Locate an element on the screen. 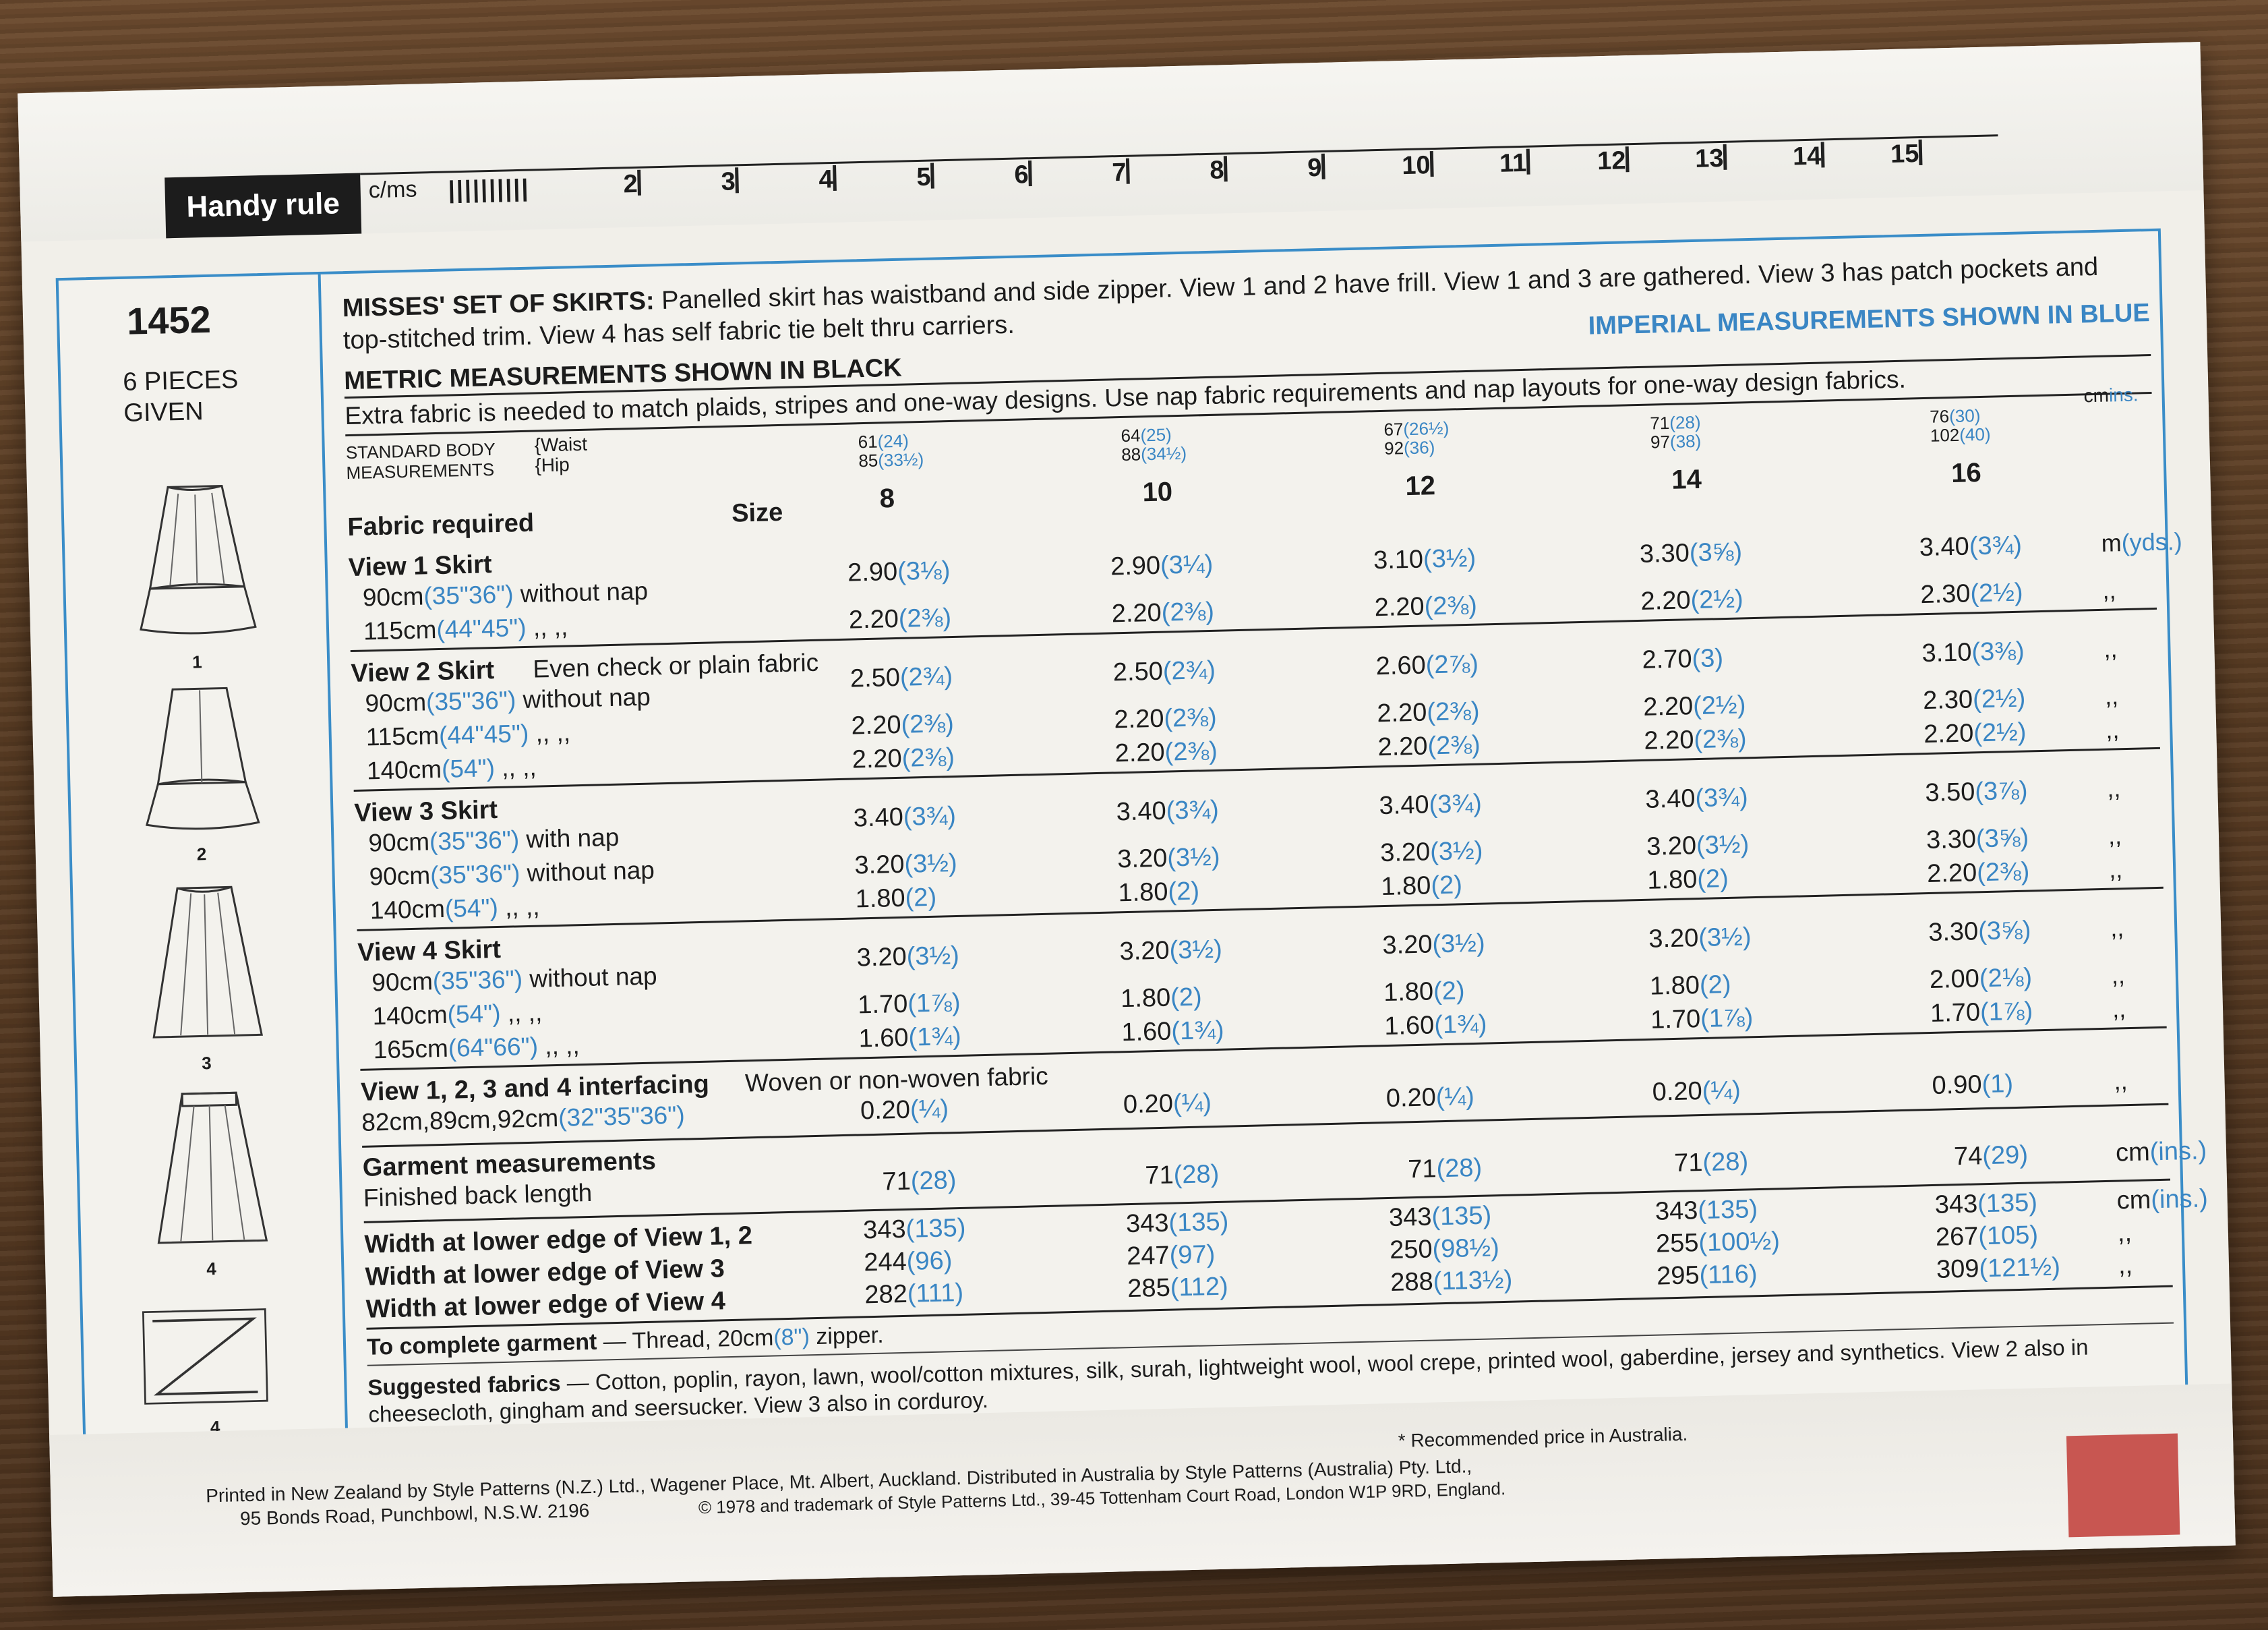 The image size is (2268, 1630). unit-yds: (yds.) is located at coordinates (2152, 542).